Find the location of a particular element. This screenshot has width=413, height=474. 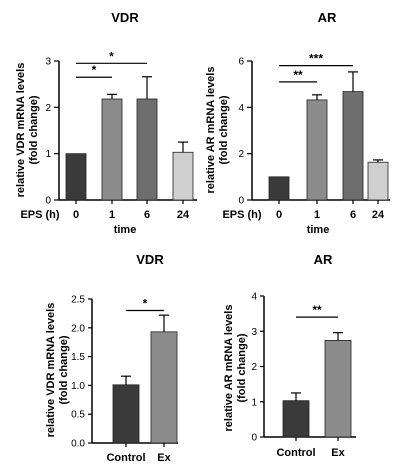

significance-label: *** is located at coordinates (316, 59).